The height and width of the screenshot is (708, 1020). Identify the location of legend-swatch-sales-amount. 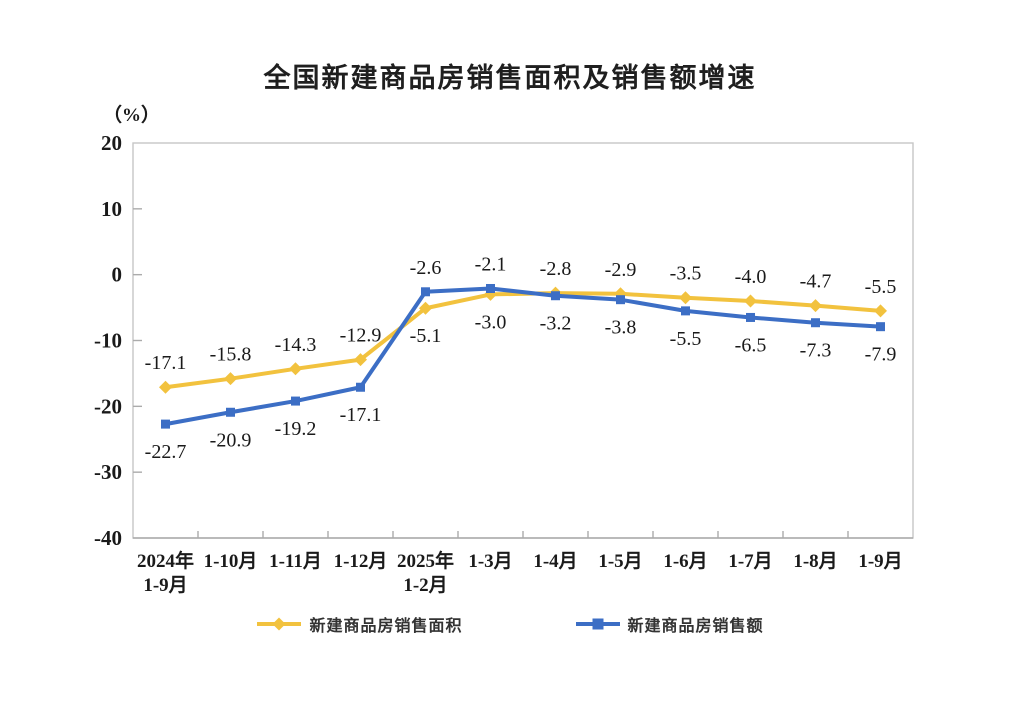
(597, 624).